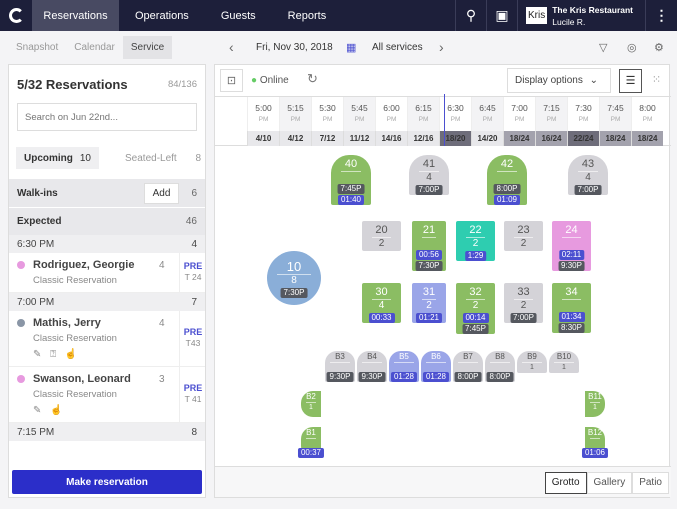 The width and height of the screenshot is (677, 509). I want to click on table-24: 24 02:11 9:30P, so click(571, 246).